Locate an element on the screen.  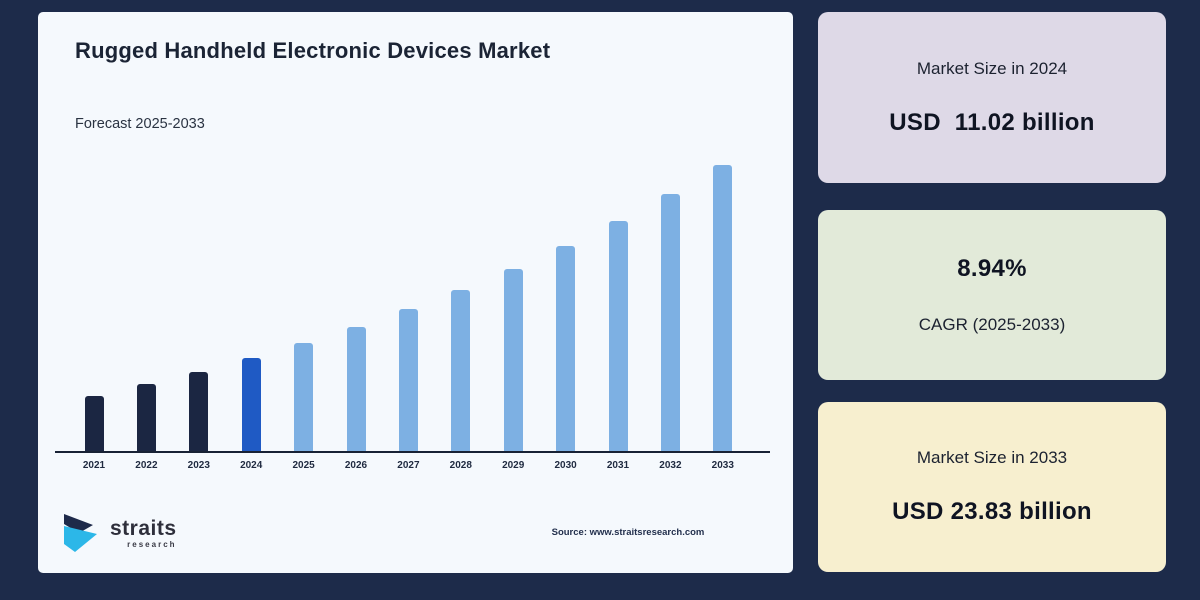
x-tick-2025: 2025 is located at coordinates (303, 465).